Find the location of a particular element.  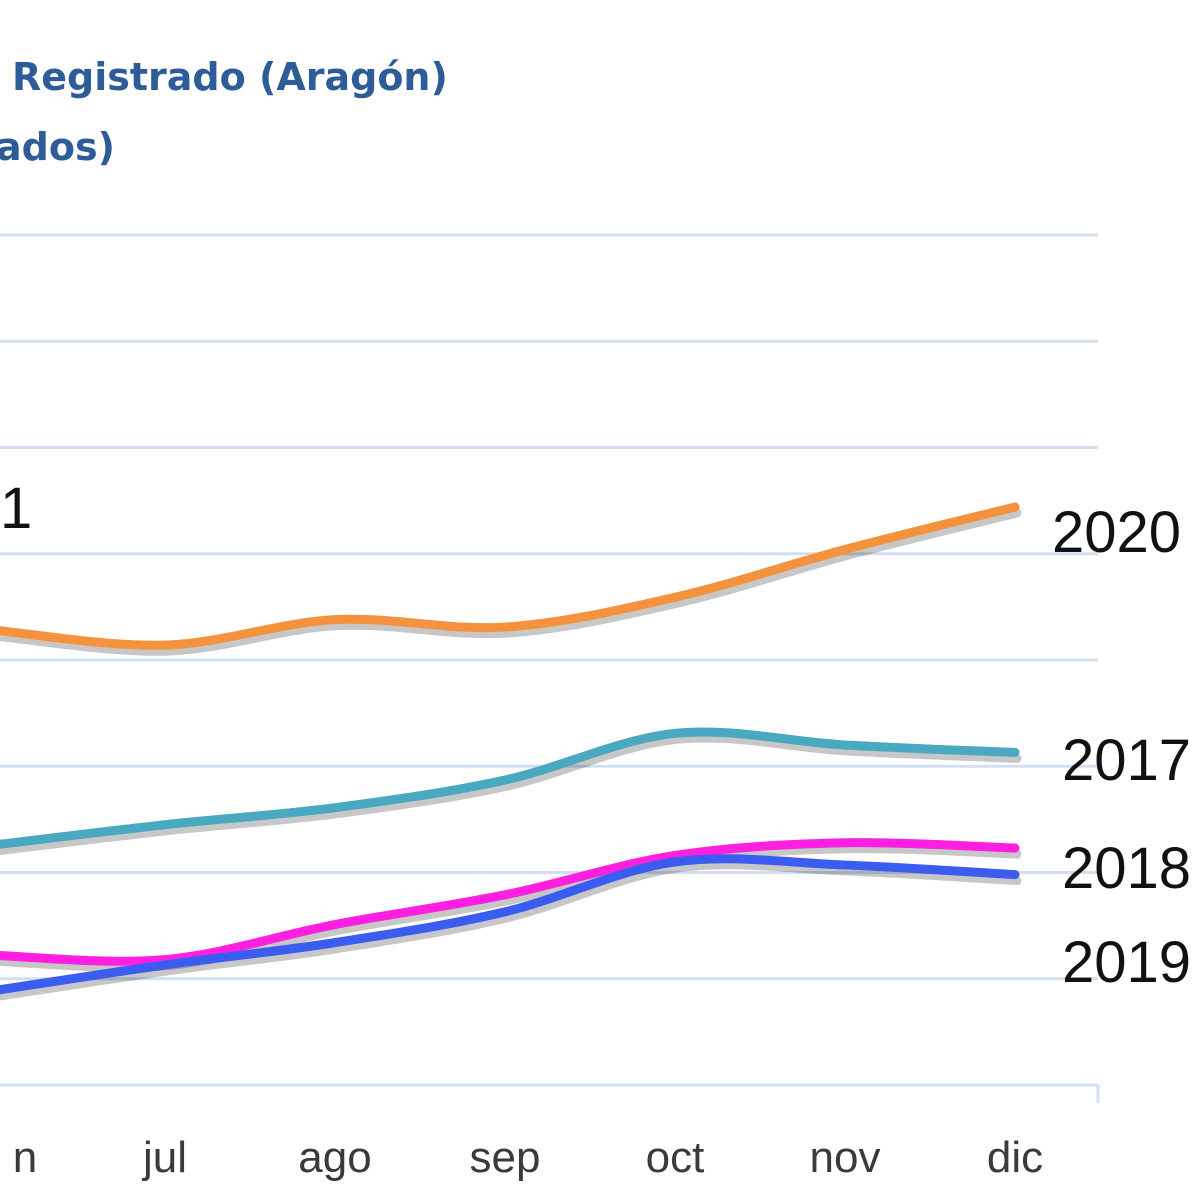

series-shadow-2019 is located at coordinates (511, 930).